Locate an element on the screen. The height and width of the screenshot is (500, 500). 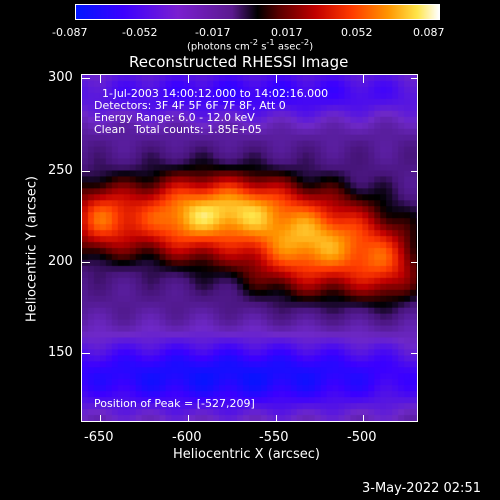
x-tick-label: -650 is located at coordinates (99, 437).